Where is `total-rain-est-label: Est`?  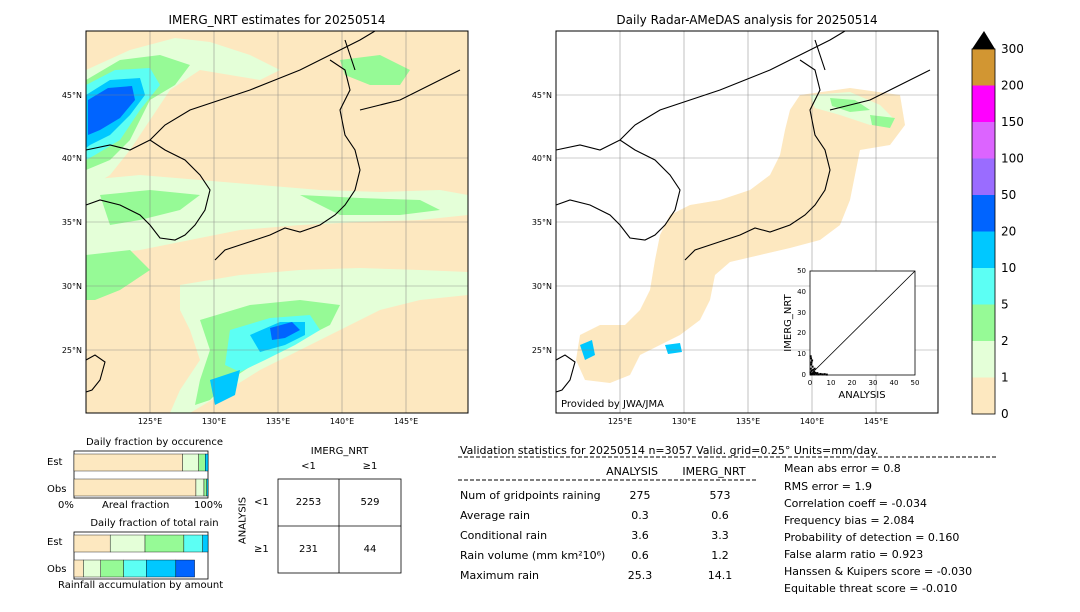
total-rain-est-label: Est is located at coordinates (55, 542).